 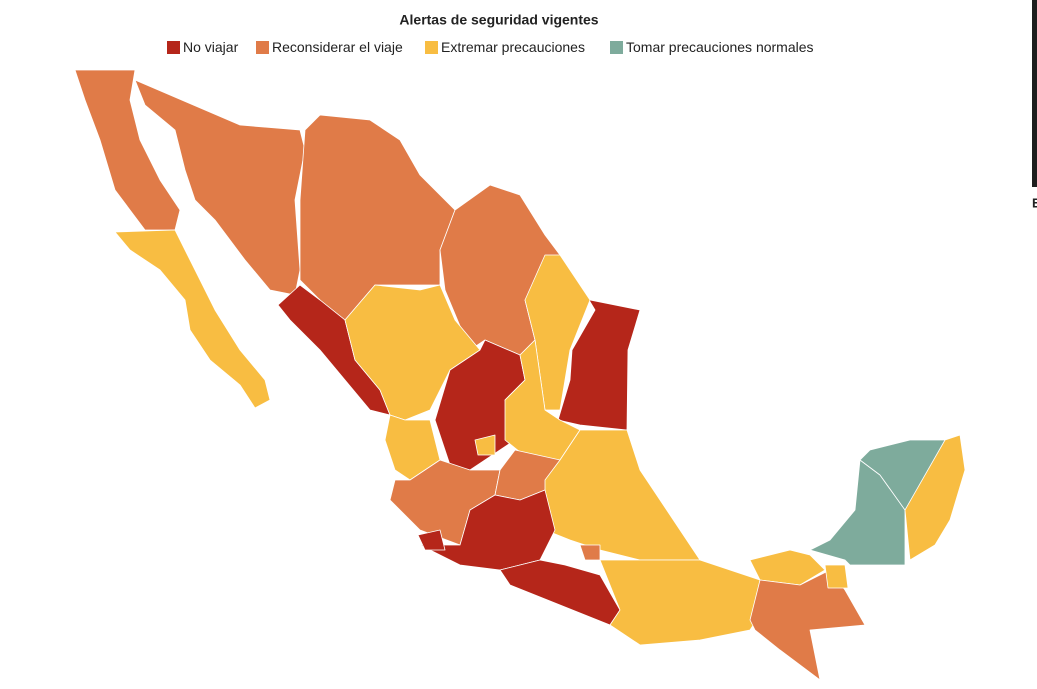 I want to click on legend-label: Tomar precauciones normales, so click(x=720, y=47).